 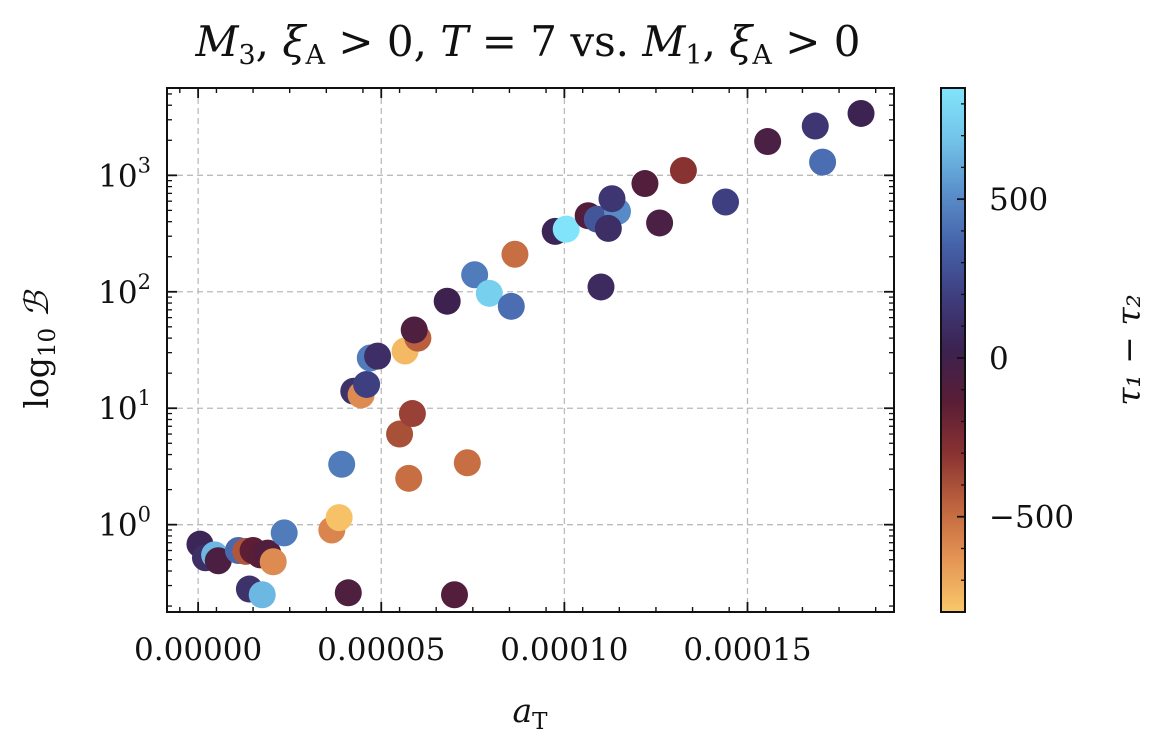 I want to click on chart-title: M3, ξA > 0, T = 7 vs. M1, ξA > 0, so click(x=527, y=44).